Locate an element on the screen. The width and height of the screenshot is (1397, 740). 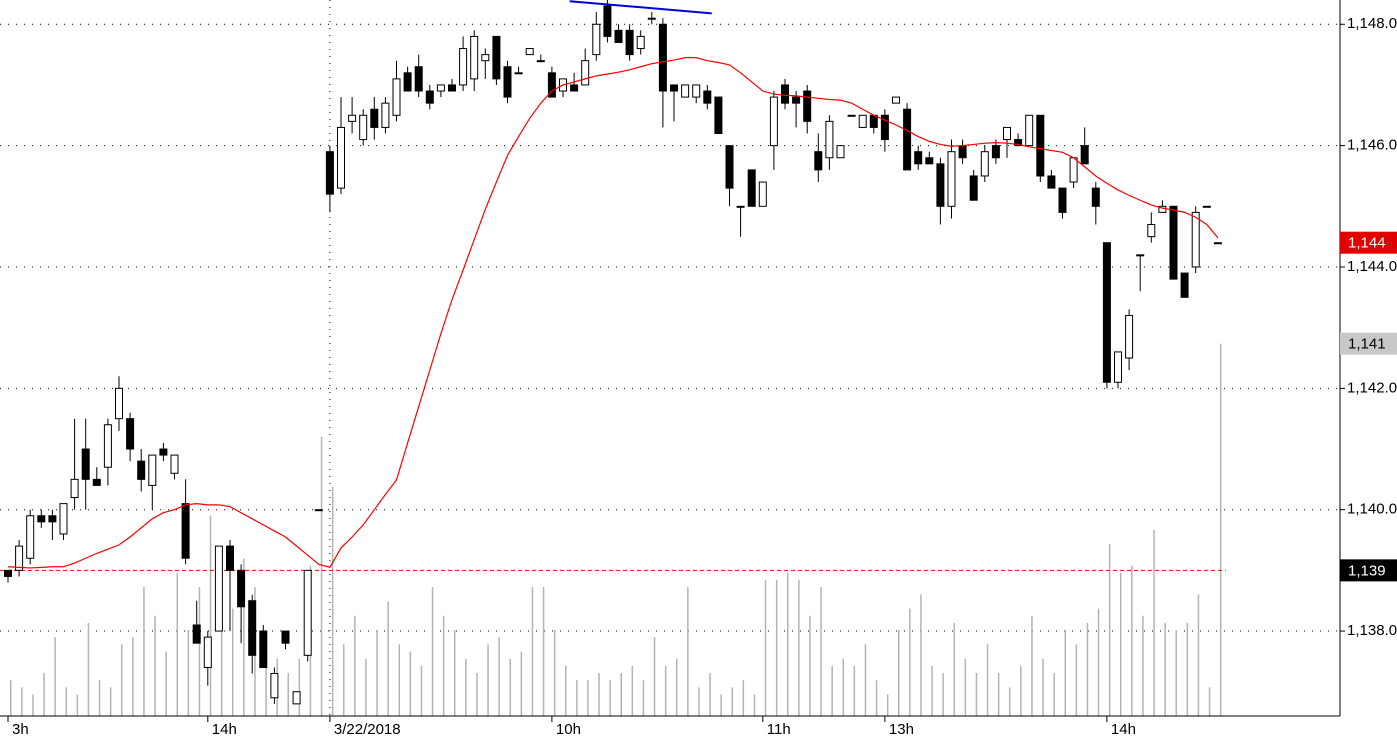
trendline is located at coordinates (640, 7).